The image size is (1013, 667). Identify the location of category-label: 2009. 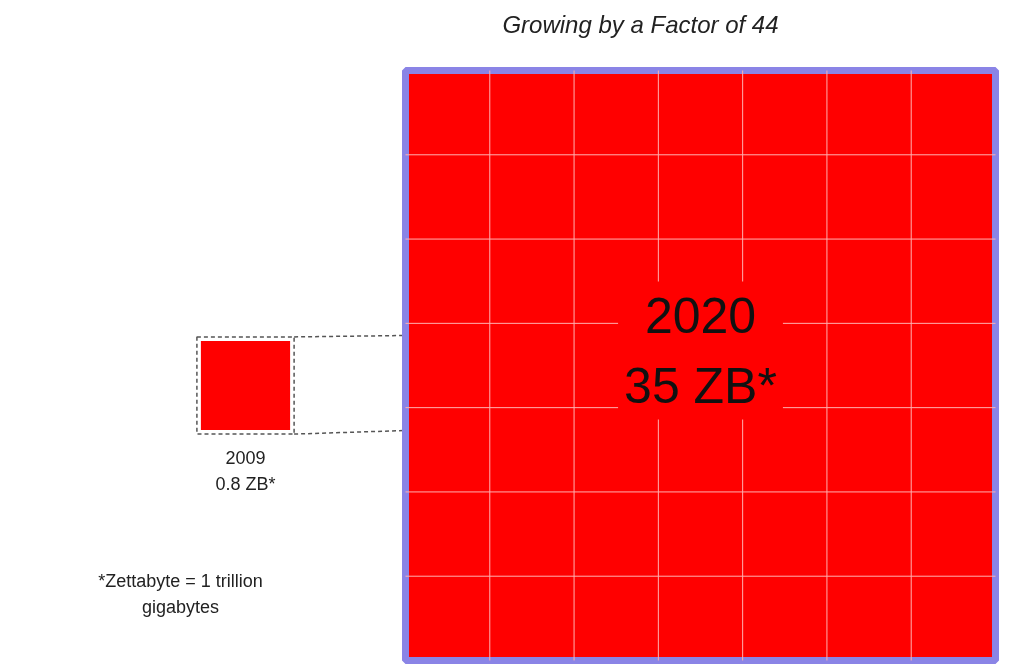
(245, 458).